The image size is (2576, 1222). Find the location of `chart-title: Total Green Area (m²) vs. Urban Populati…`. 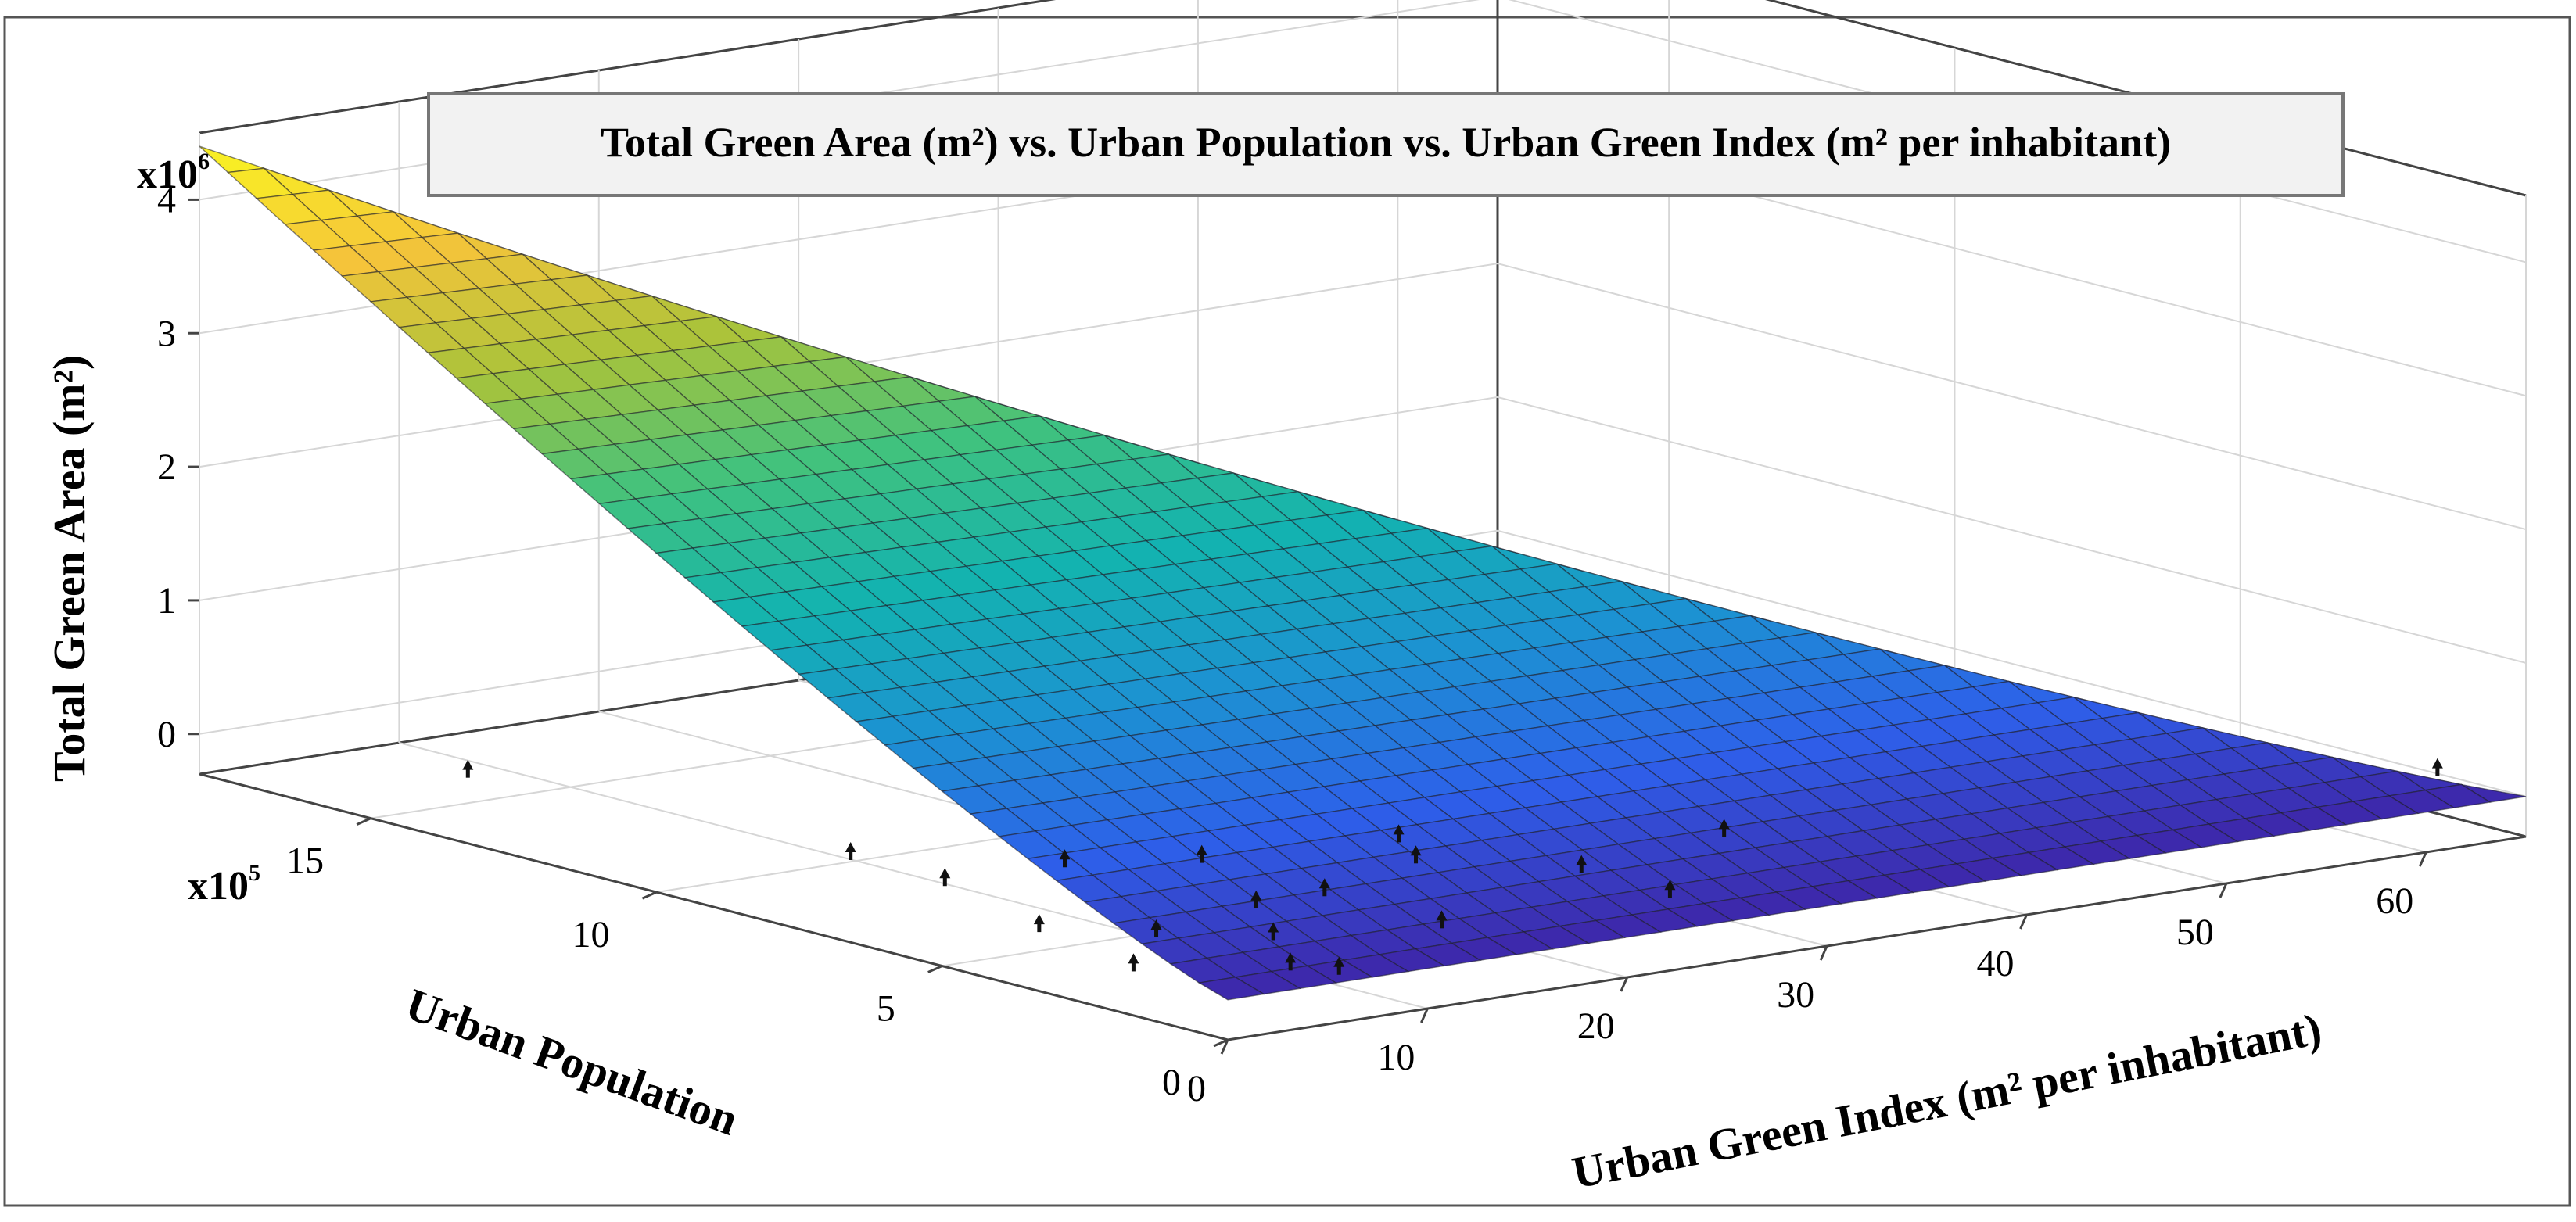

chart-title: Total Green Area (m²) vs. Urban Populati… is located at coordinates (1386, 142).